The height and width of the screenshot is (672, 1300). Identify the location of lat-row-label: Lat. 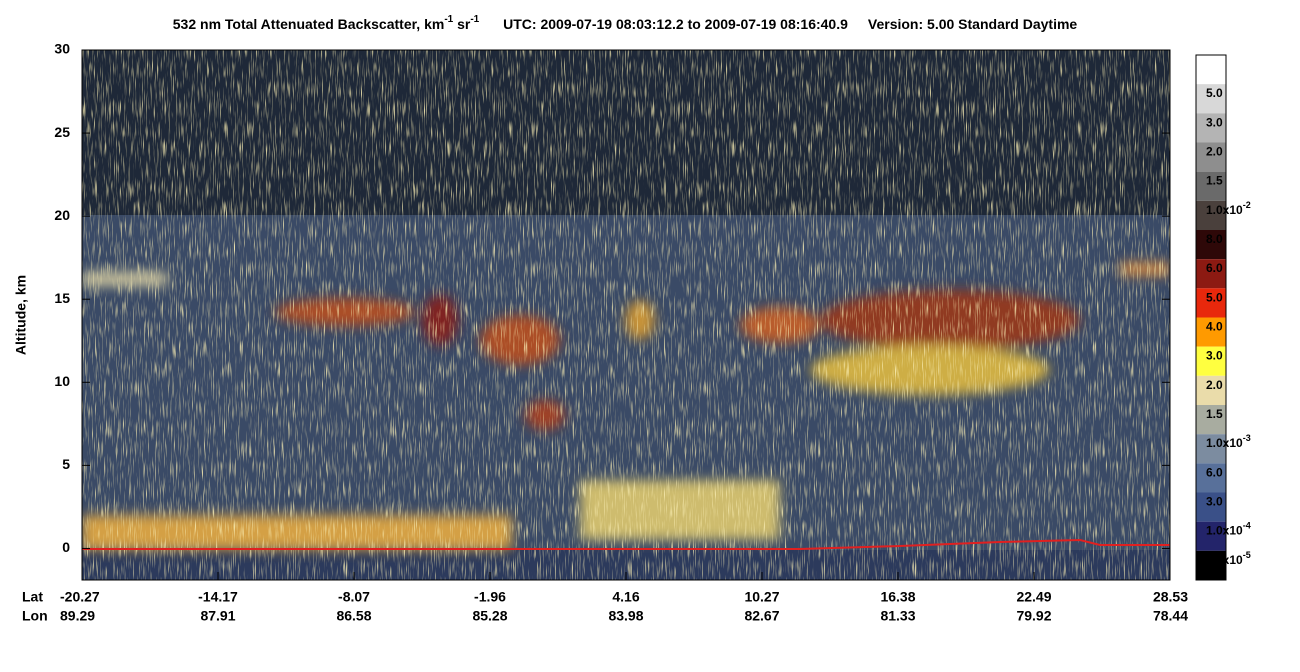
(32, 597).